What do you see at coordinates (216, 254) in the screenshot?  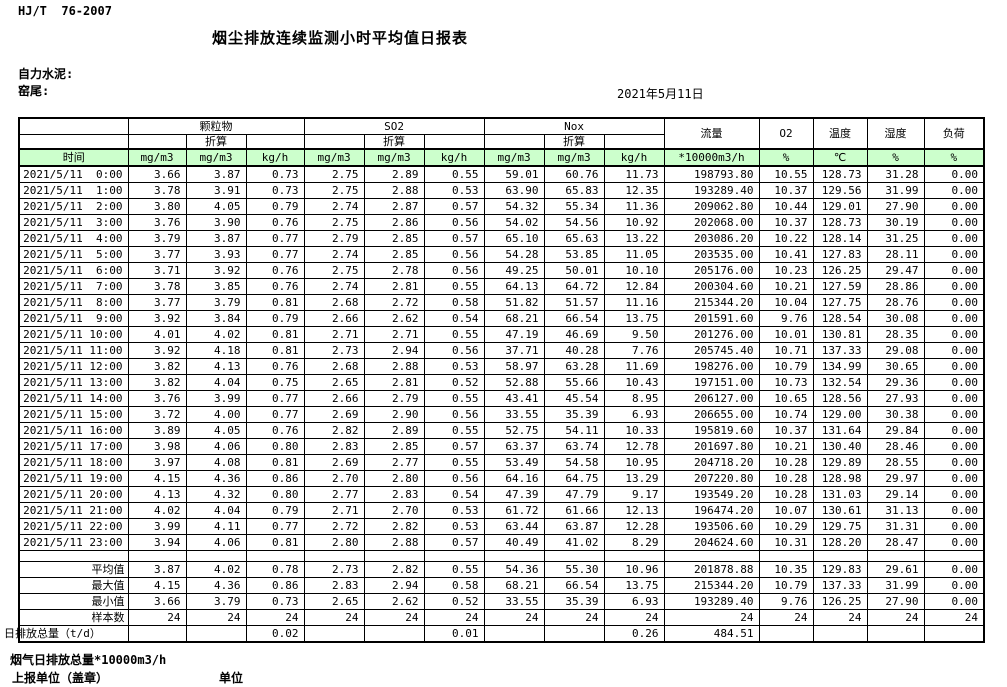 I see `value-cell: 3.93` at bounding box center [216, 254].